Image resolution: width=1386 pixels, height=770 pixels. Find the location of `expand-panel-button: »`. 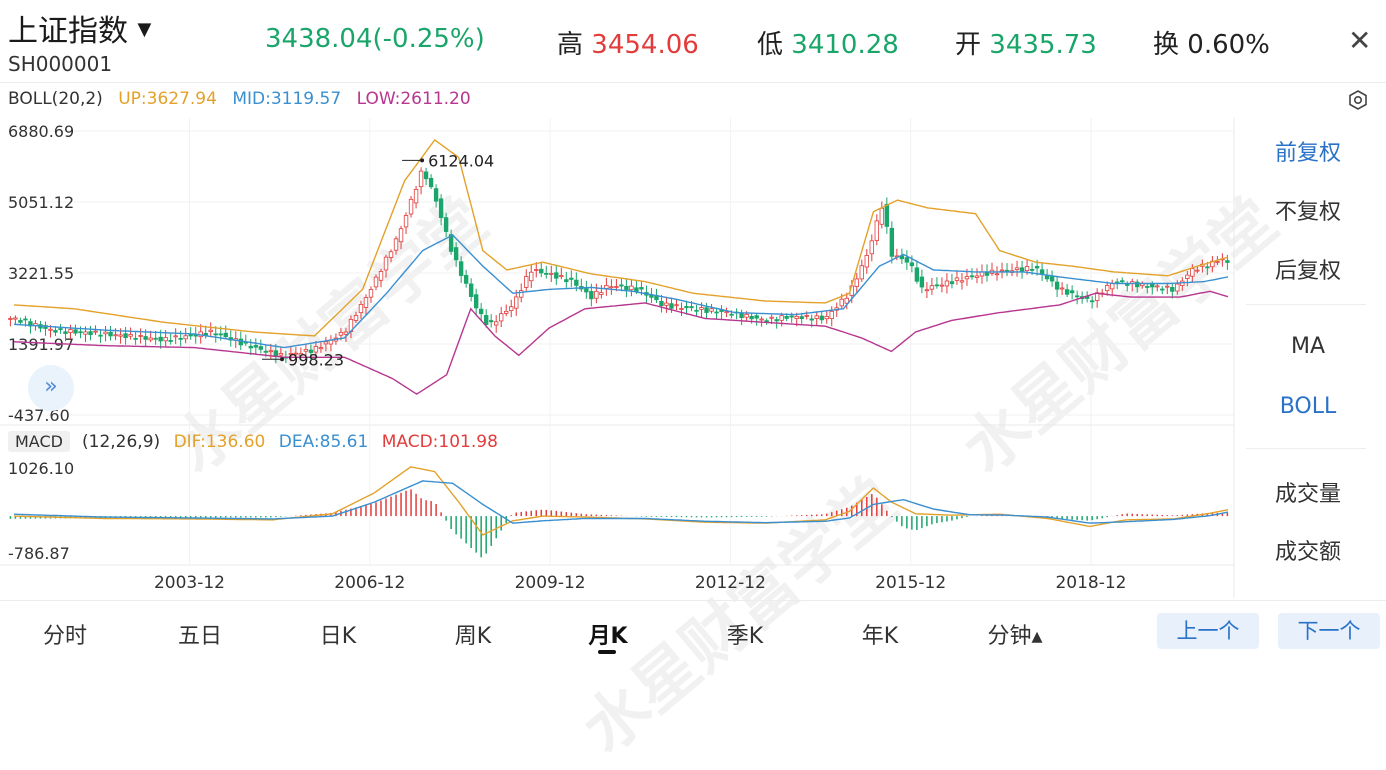

expand-panel-button: » is located at coordinates (51, 388).